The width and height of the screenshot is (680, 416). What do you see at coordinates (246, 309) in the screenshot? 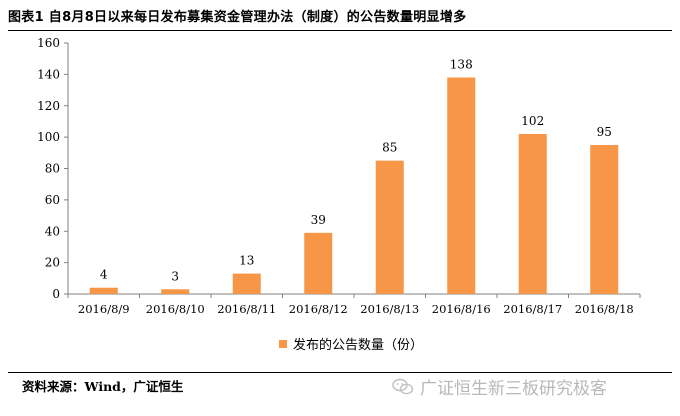
I see `x-tick-label: 2016/8/11` at bounding box center [246, 309].